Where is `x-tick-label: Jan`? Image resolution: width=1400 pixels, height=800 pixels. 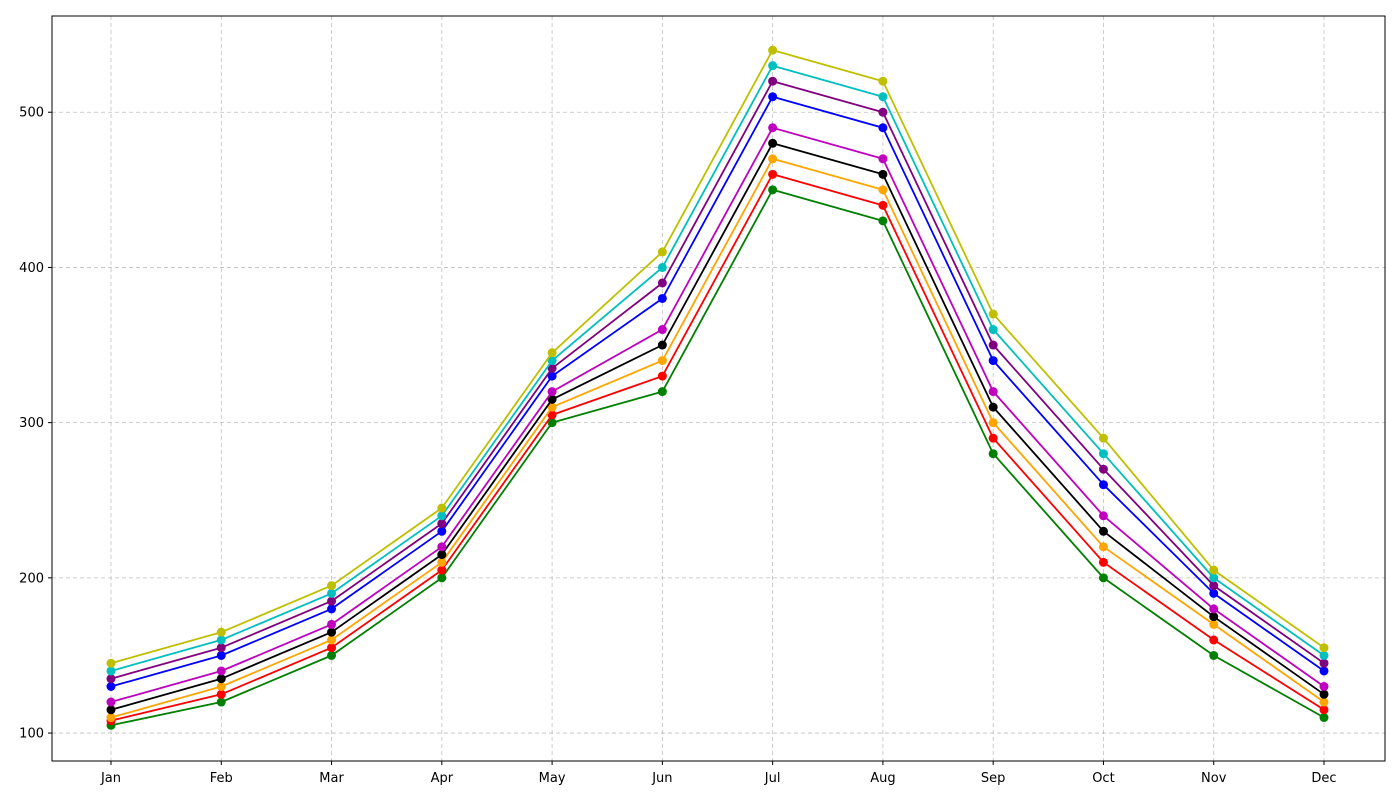
x-tick-label: Jan is located at coordinates (110, 778).